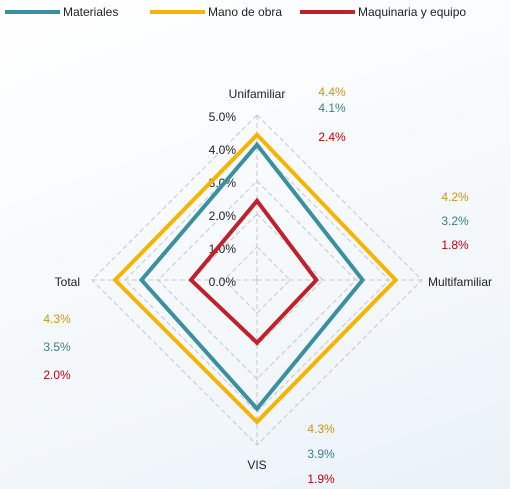 This screenshot has height=489, width=510. What do you see at coordinates (455, 245) in the screenshot?
I see `data-label: 1.8%` at bounding box center [455, 245].